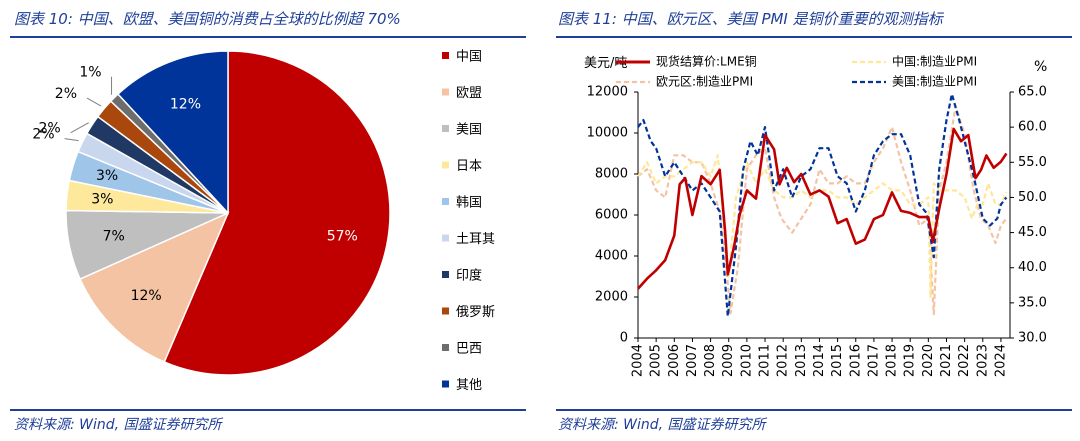 The height and width of the screenshot is (441, 1080). Describe the element at coordinates (207, 19) in the screenshot. I see `left-figure-title: 图表 10: 中国、欧盟、美国铜的消费占全球的比例超 70%` at that location.